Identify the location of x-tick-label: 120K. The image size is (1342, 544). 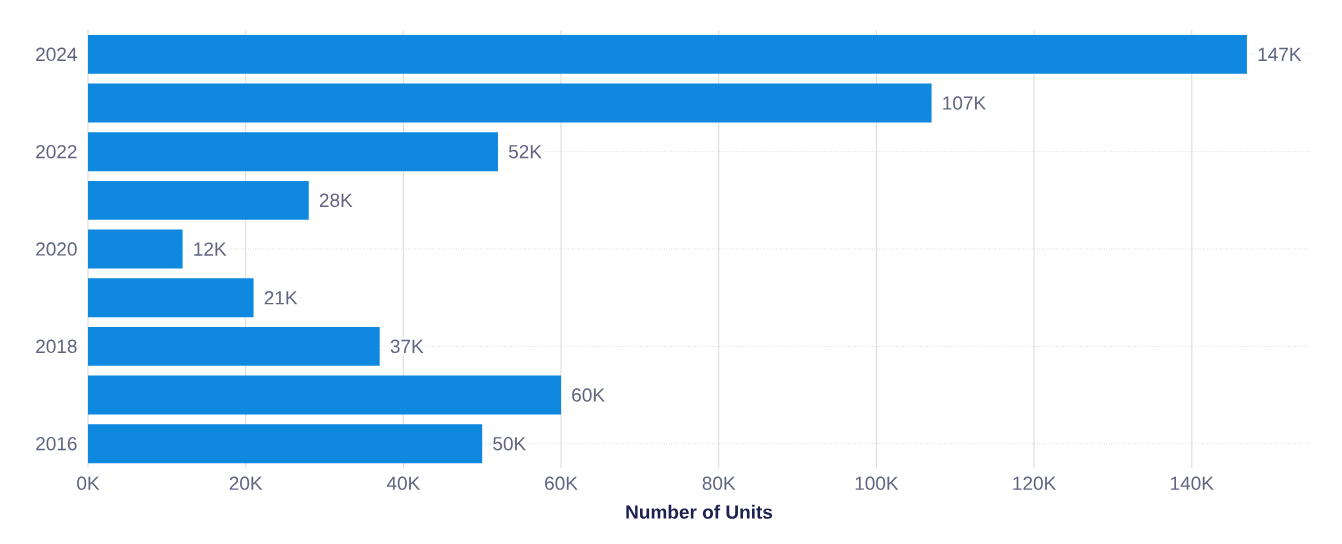
(1035, 483).